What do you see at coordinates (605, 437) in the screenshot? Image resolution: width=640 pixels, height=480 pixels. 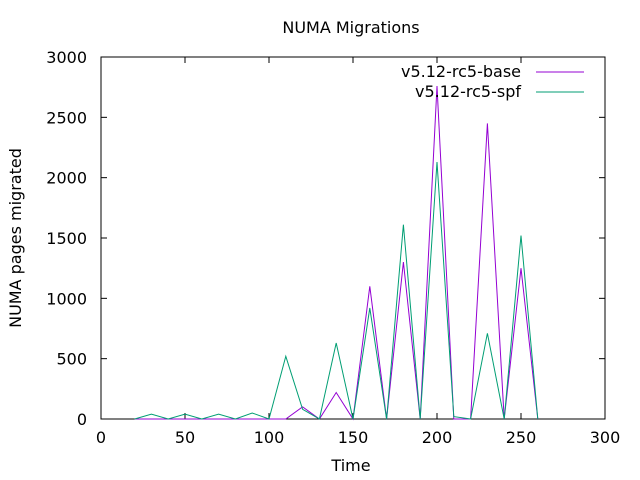 I see `x-tick-label: 300` at bounding box center [605, 437].